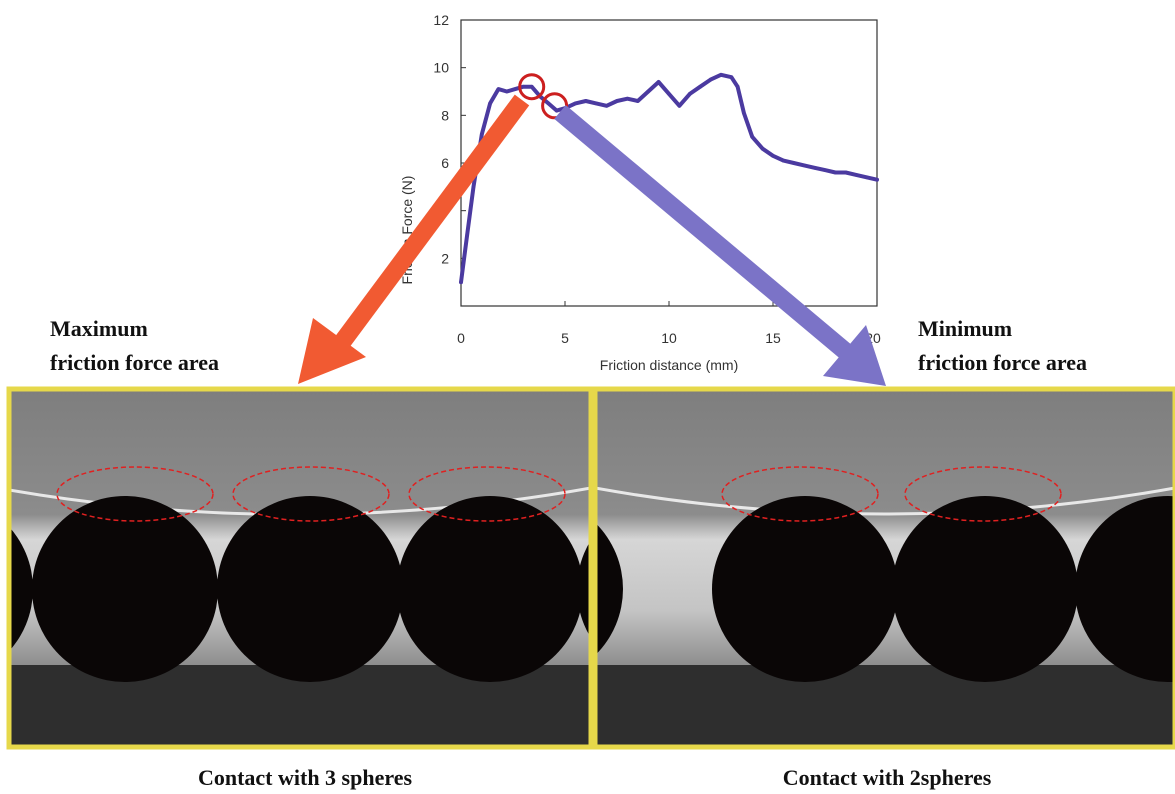  Describe the element at coordinates (99, 328) in the screenshot. I see `max-label-line1: Maximum` at that location.